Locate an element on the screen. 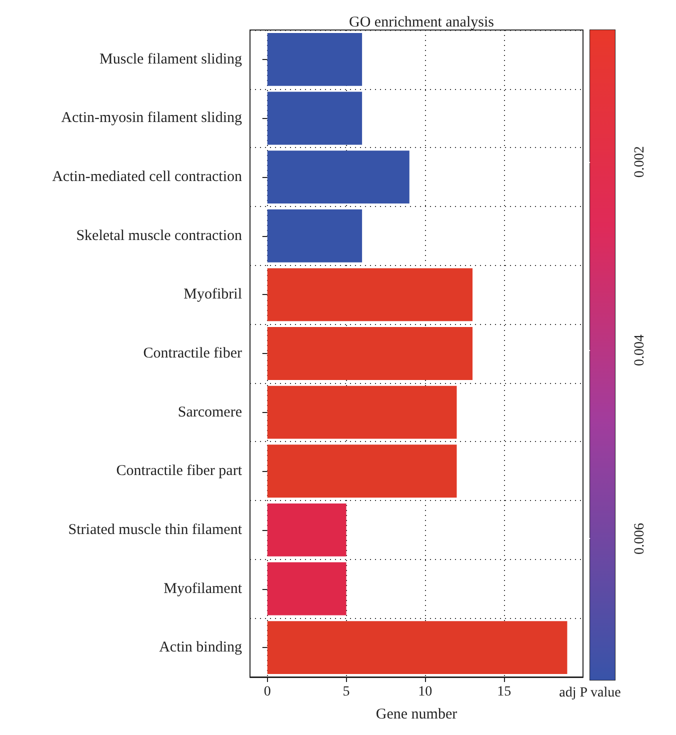 The height and width of the screenshot is (735, 676). y-tick-label: Myofilament is located at coordinates (203, 588).